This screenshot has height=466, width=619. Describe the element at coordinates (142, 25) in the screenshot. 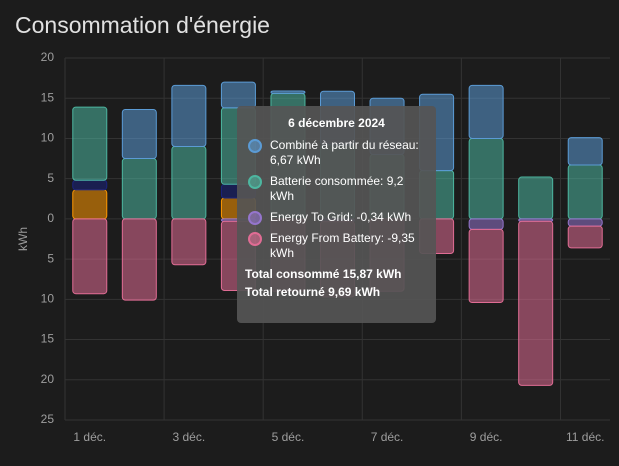

I see `card-title: Consommation d'énergie` at that location.